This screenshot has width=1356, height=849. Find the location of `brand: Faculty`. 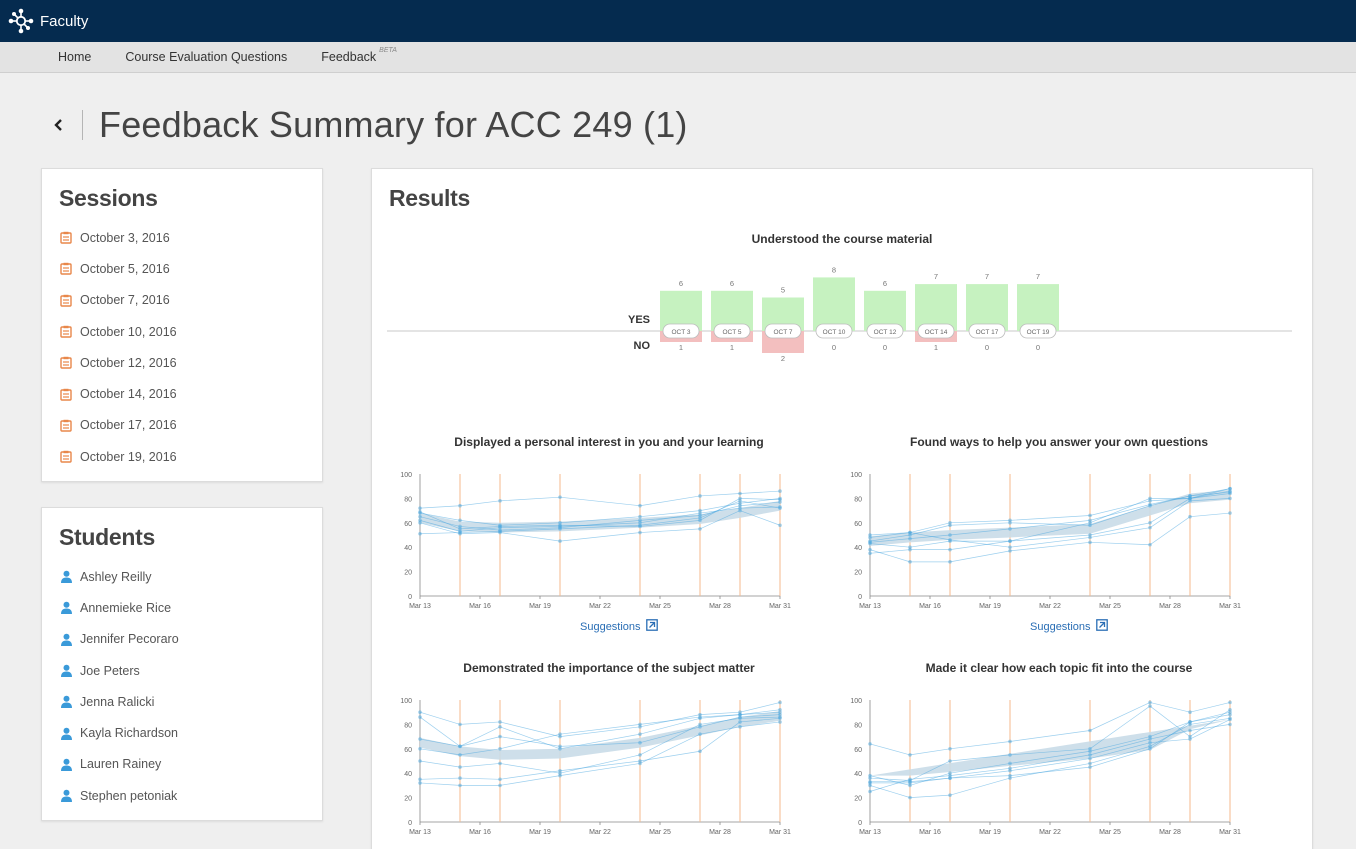

brand: Faculty is located at coordinates (48, 21).